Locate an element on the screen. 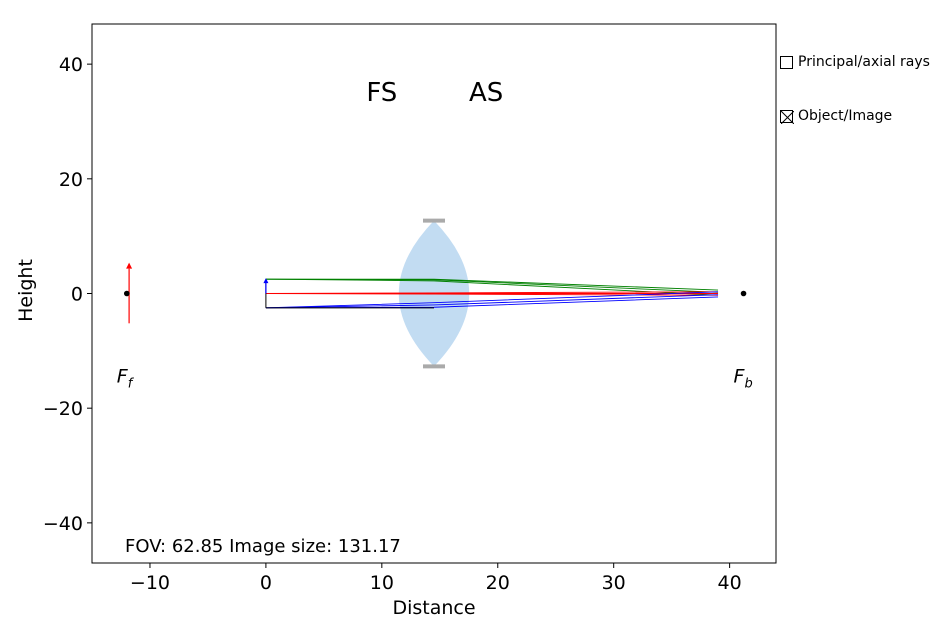  y-tick-label: −40 is located at coordinates (63, 524).